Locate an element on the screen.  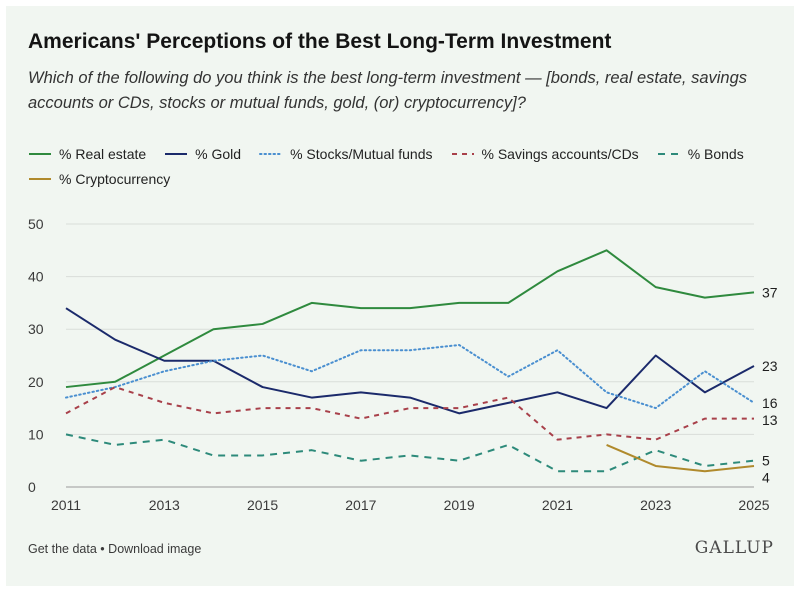
legend-item: % Cryptocurrency is located at coordinates (99, 178).